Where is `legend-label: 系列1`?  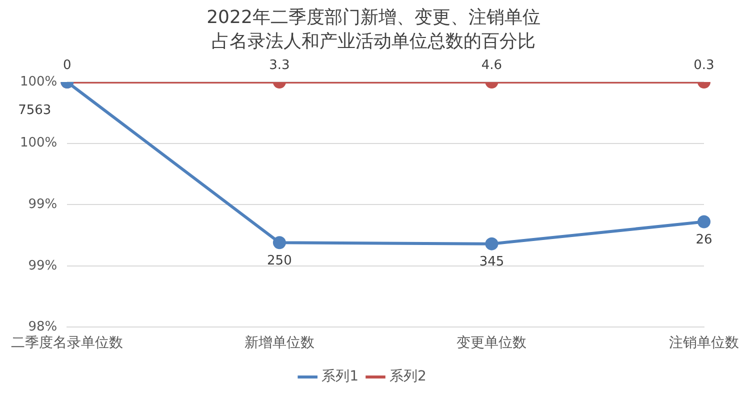
legend-label: 系列1 is located at coordinates (340, 376).